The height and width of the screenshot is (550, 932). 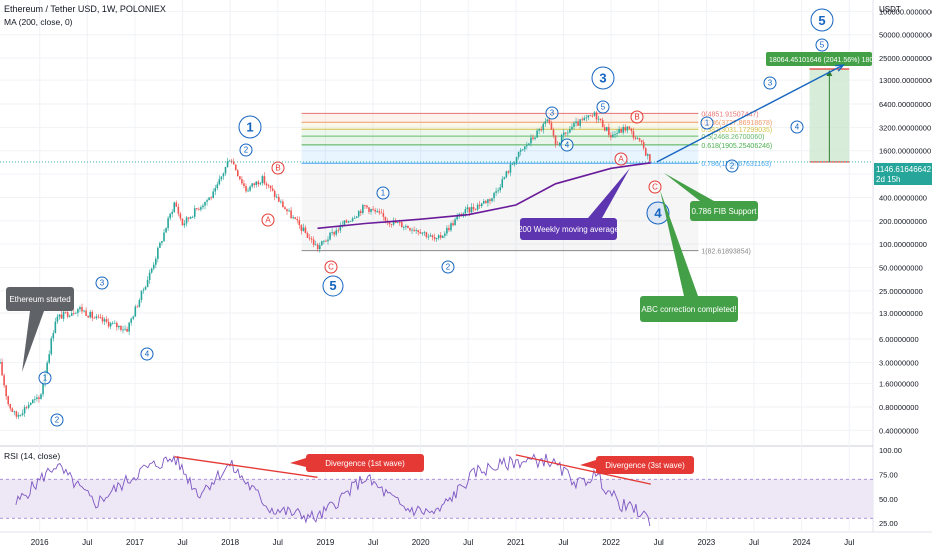 I want to click on rsi-tick-label: 50.00, so click(x=888, y=499).